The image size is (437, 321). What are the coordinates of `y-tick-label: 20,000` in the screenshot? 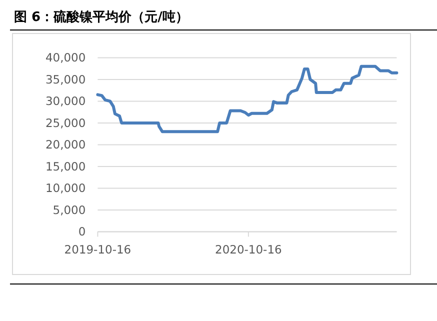 It's located at (65, 145).